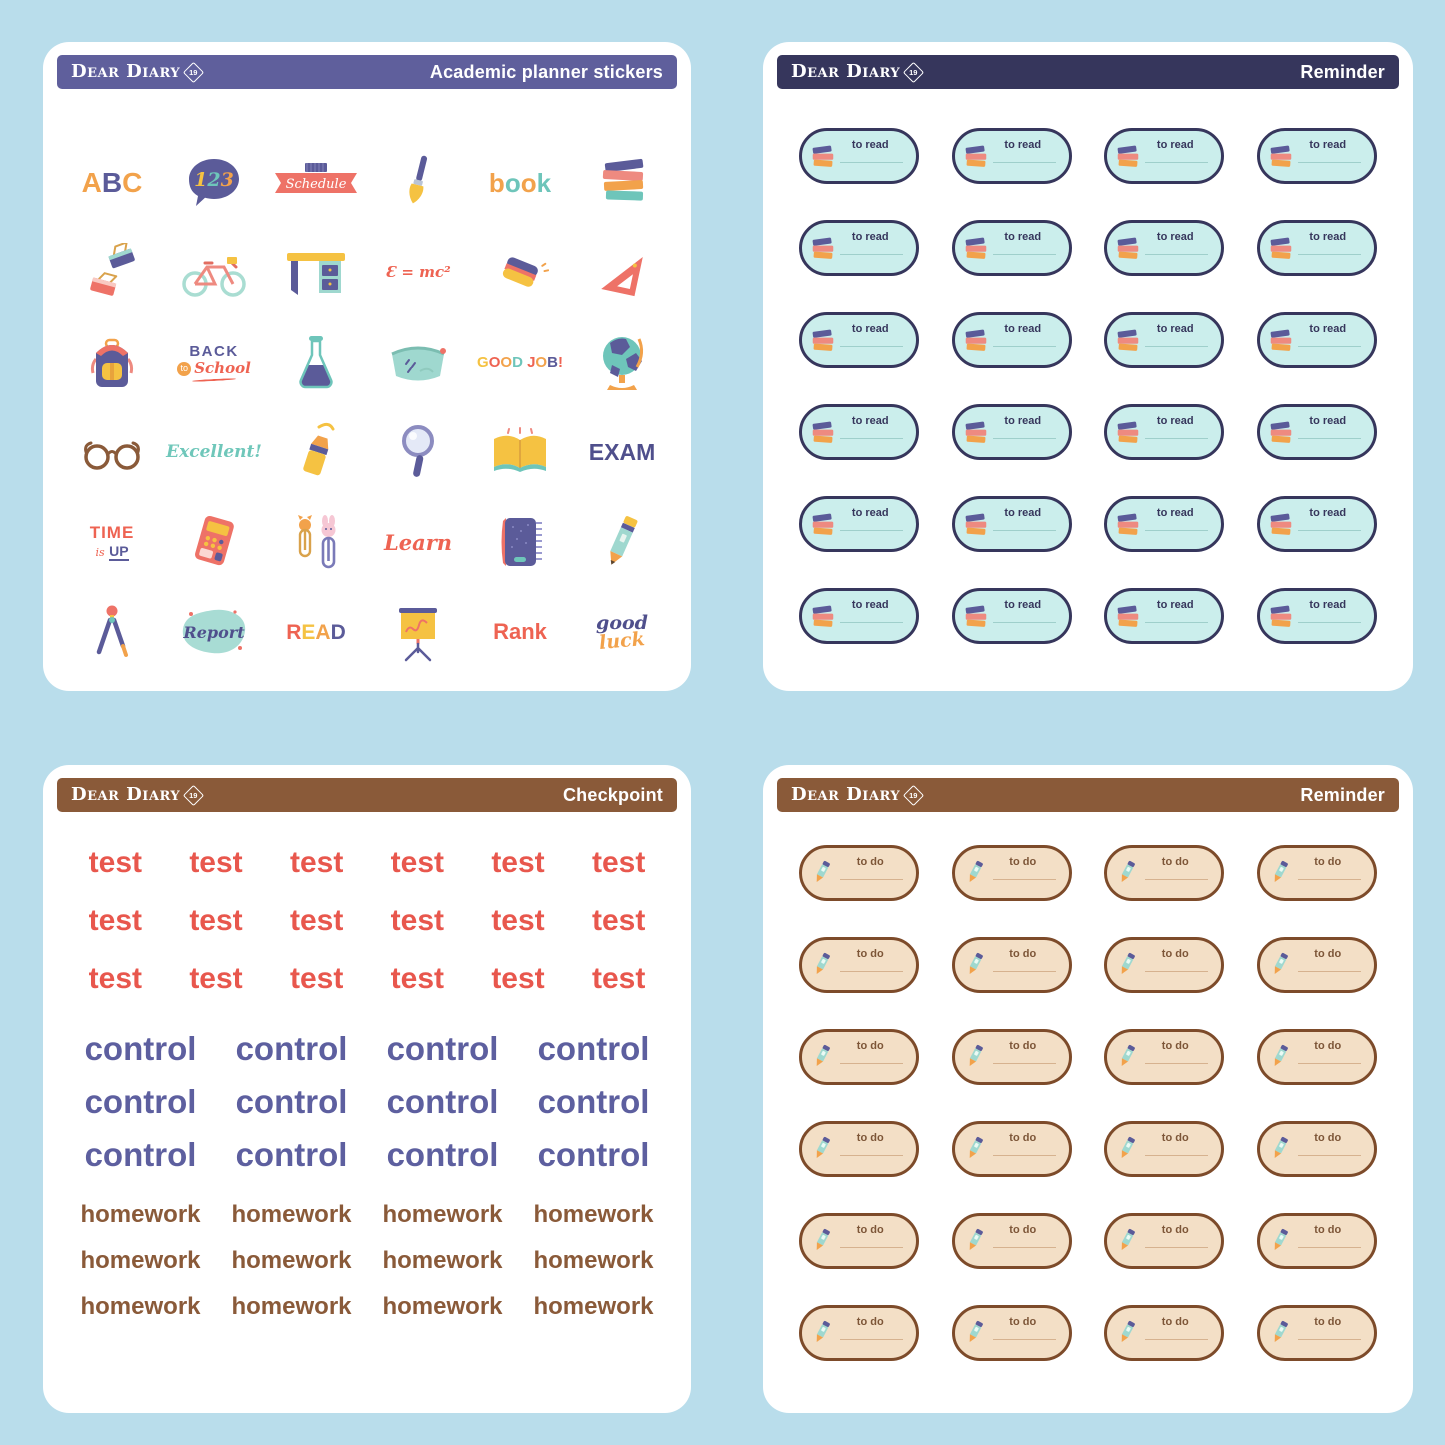  What do you see at coordinates (622, 451) in the screenshot?
I see `sticker-word-exam: EXAM` at bounding box center [622, 451].